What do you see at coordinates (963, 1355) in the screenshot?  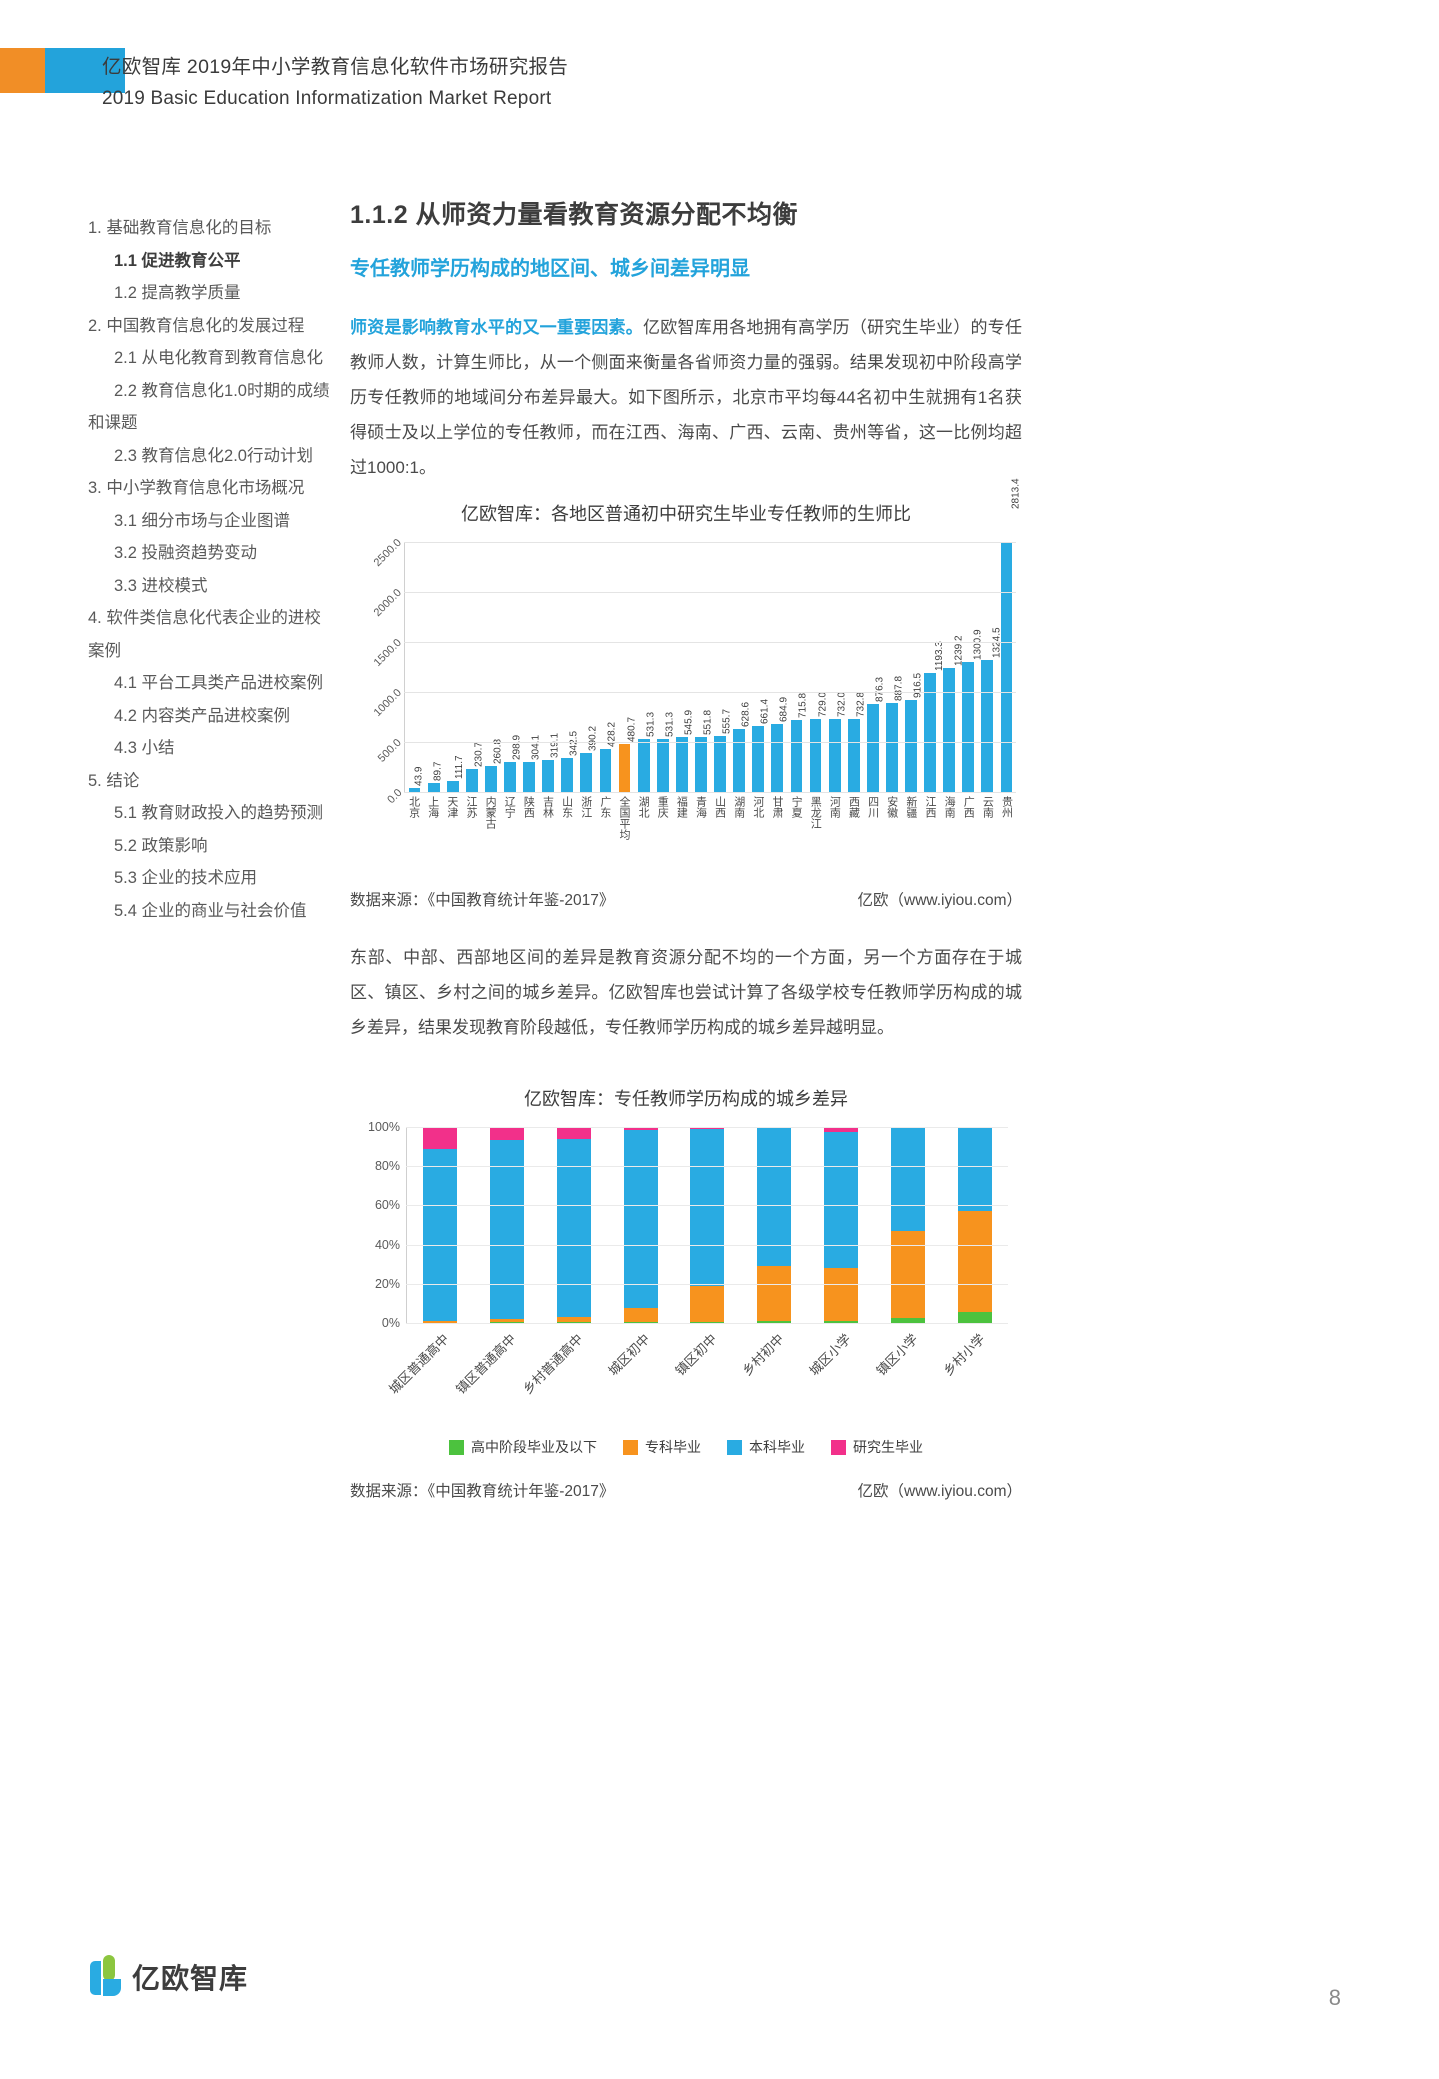 I see `chart2-xlabel: 乡村小学` at bounding box center [963, 1355].